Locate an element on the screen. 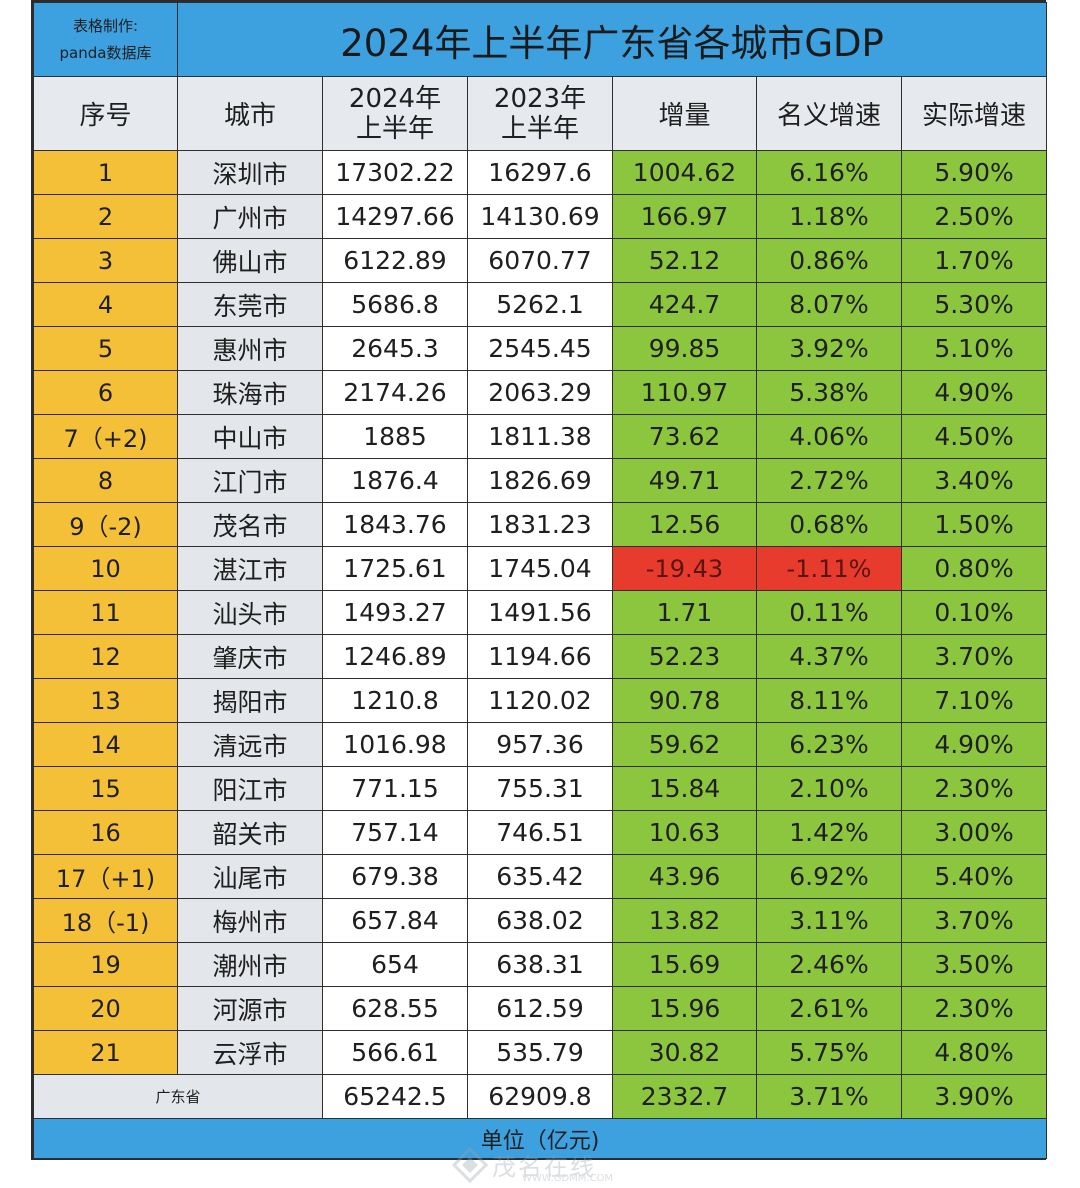  gdp-2023-cell: 755.31 is located at coordinates (540, 788).